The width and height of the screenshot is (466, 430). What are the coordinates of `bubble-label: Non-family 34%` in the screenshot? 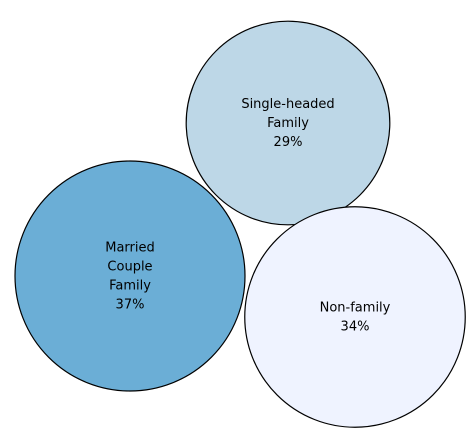 It's located at (355, 318).